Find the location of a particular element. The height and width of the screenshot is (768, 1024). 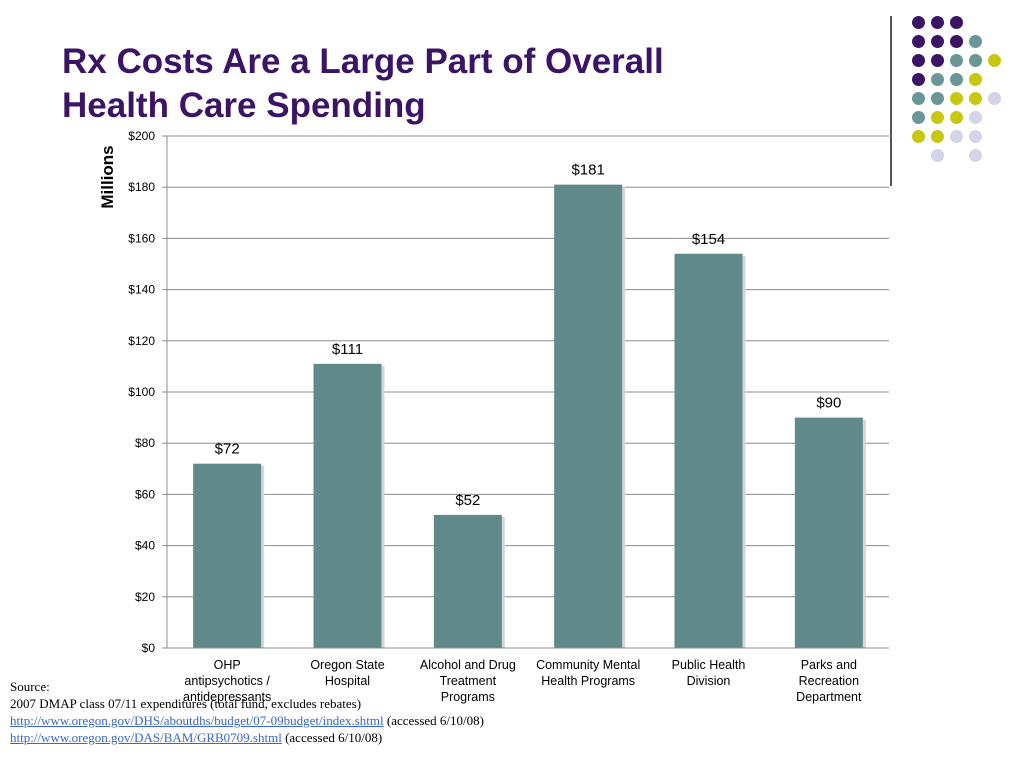

title-line-1: Rx Costs Are a Large Part of Overall is located at coordinates (363, 61).